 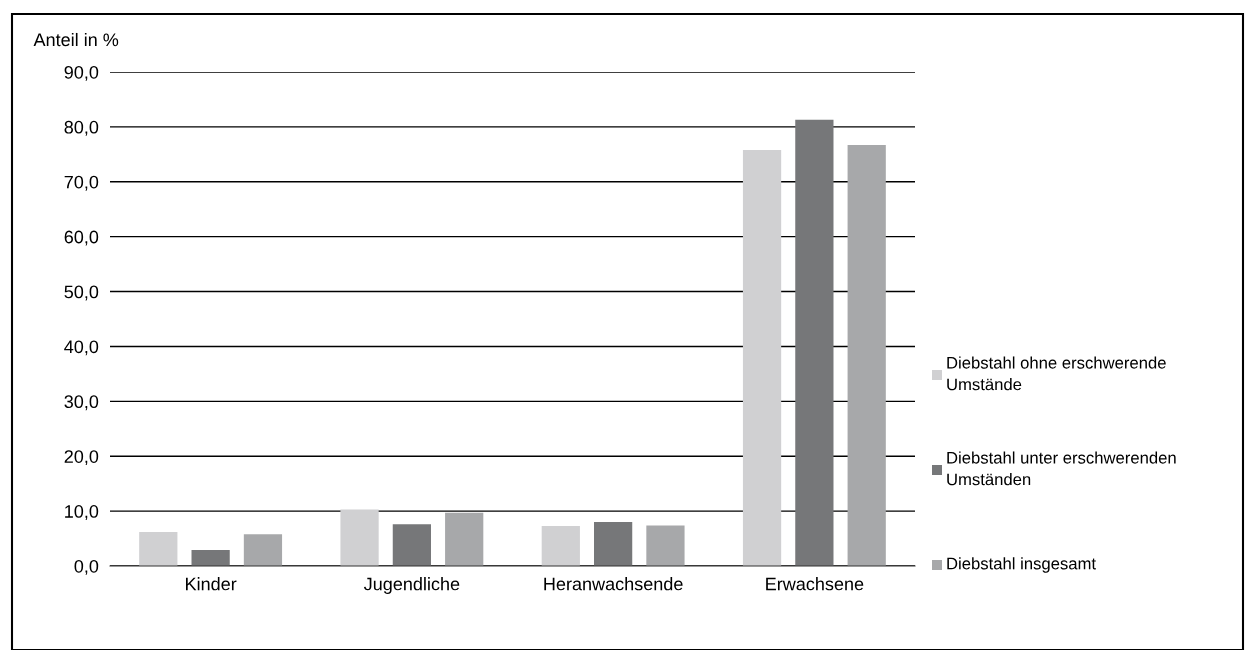 What do you see at coordinates (81, 403) in the screenshot?
I see `y-tick-label: 30,0` at bounding box center [81, 403].